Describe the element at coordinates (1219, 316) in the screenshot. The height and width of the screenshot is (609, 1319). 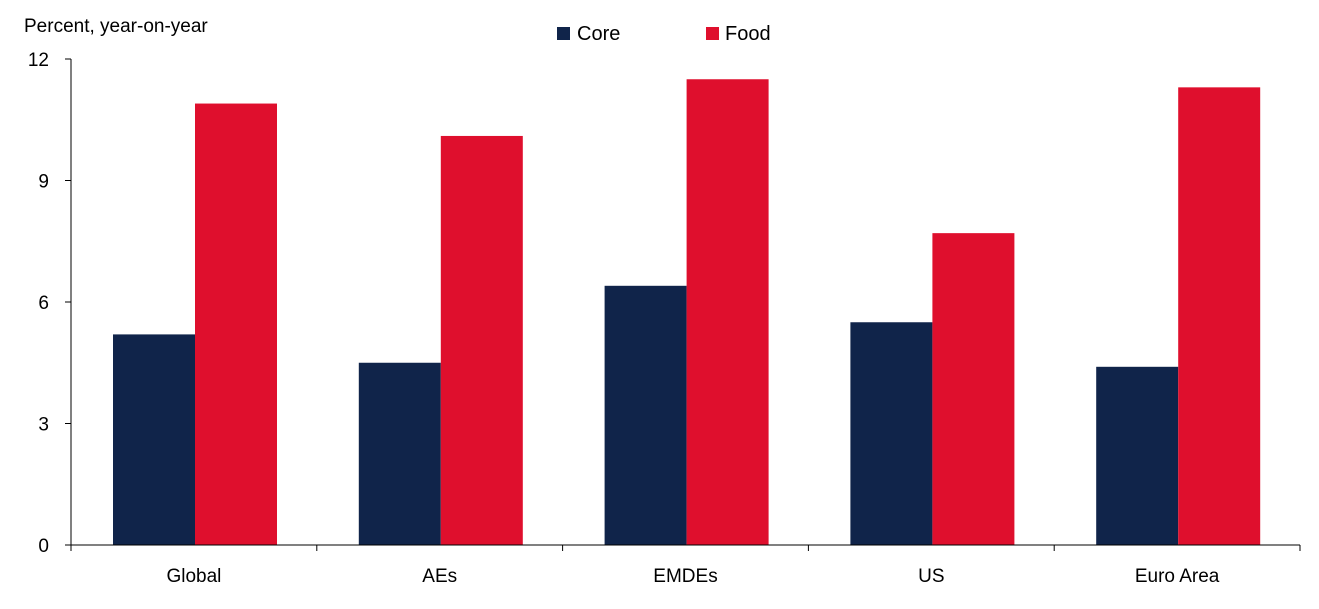
I see `bar-food-euro-area` at that location.